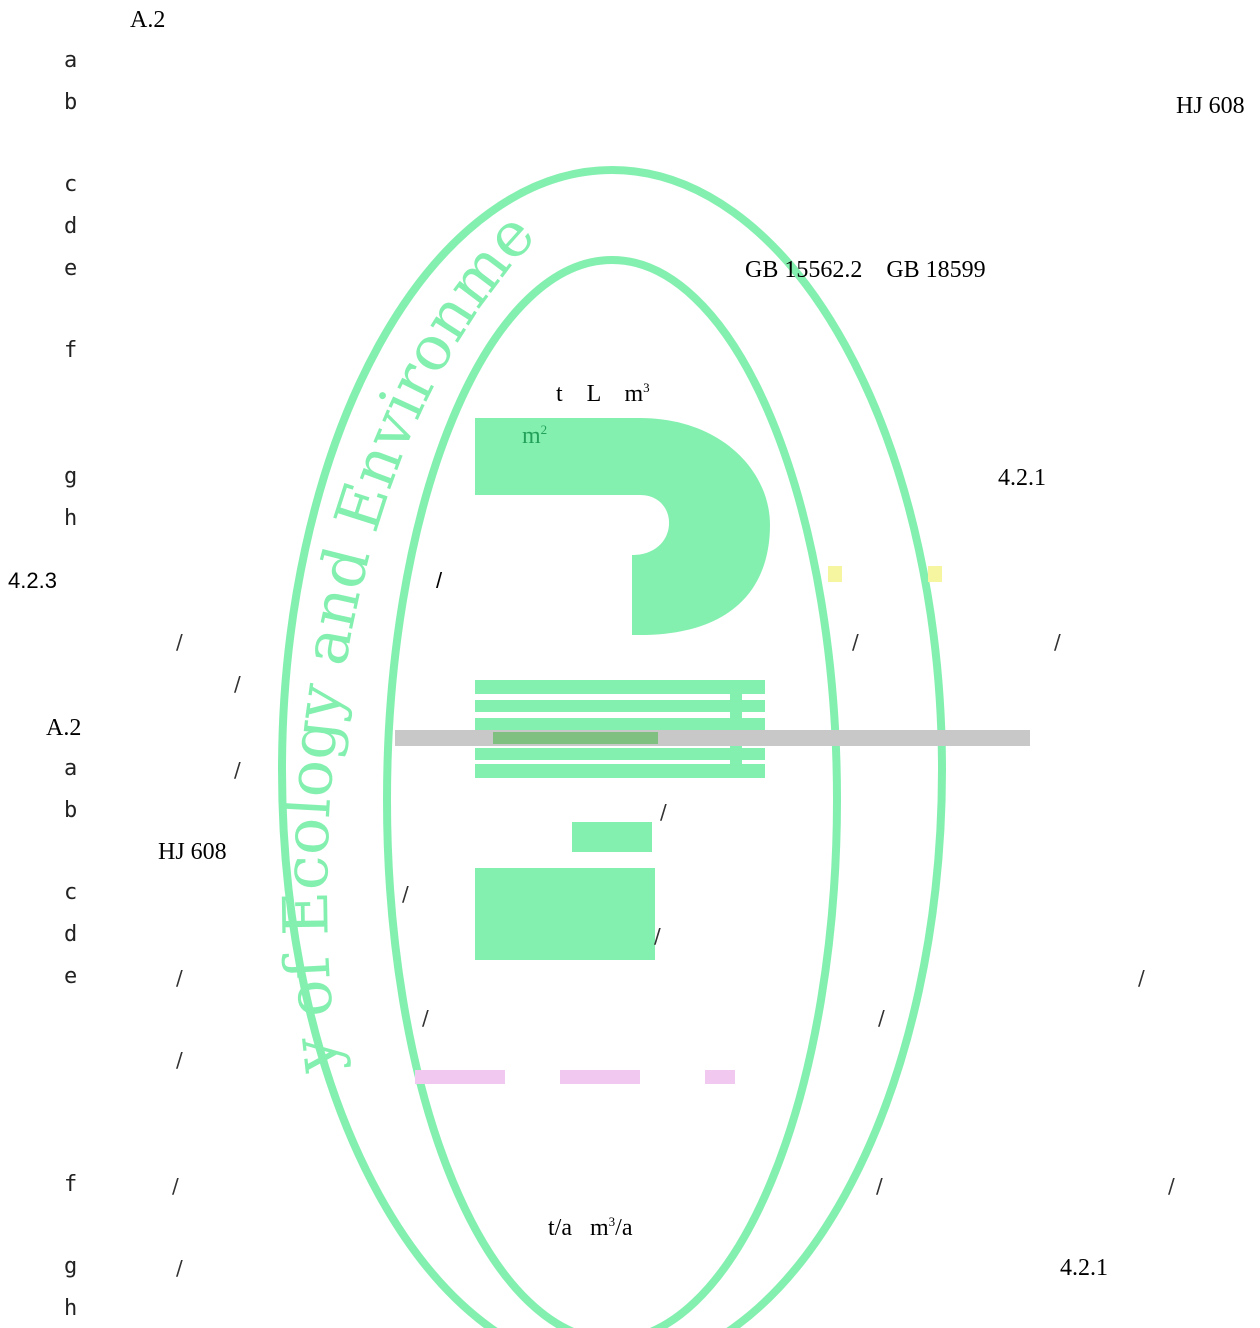 The width and height of the screenshot is (1260, 1328). I want to click on item-g-1: g, so click(71, 476).